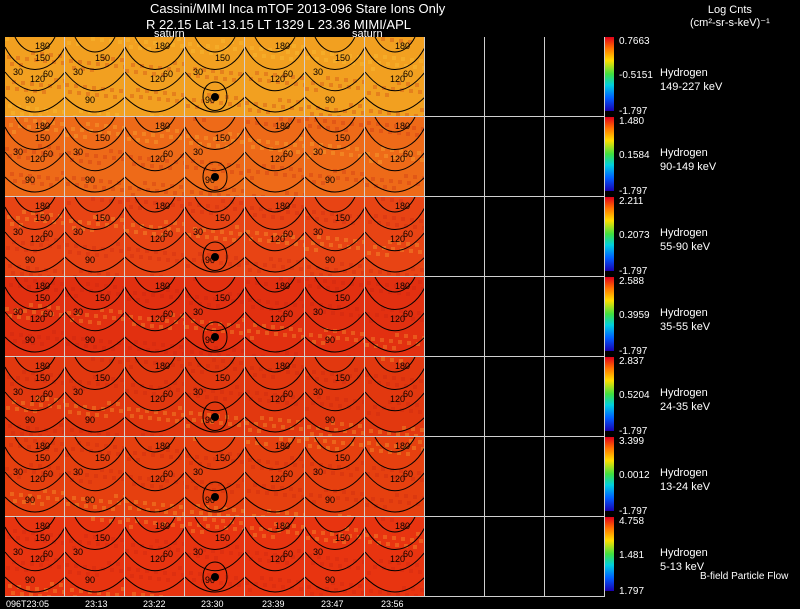  Describe the element at coordinates (90, 500) in the screenshot. I see `contour-label: 90` at that location.